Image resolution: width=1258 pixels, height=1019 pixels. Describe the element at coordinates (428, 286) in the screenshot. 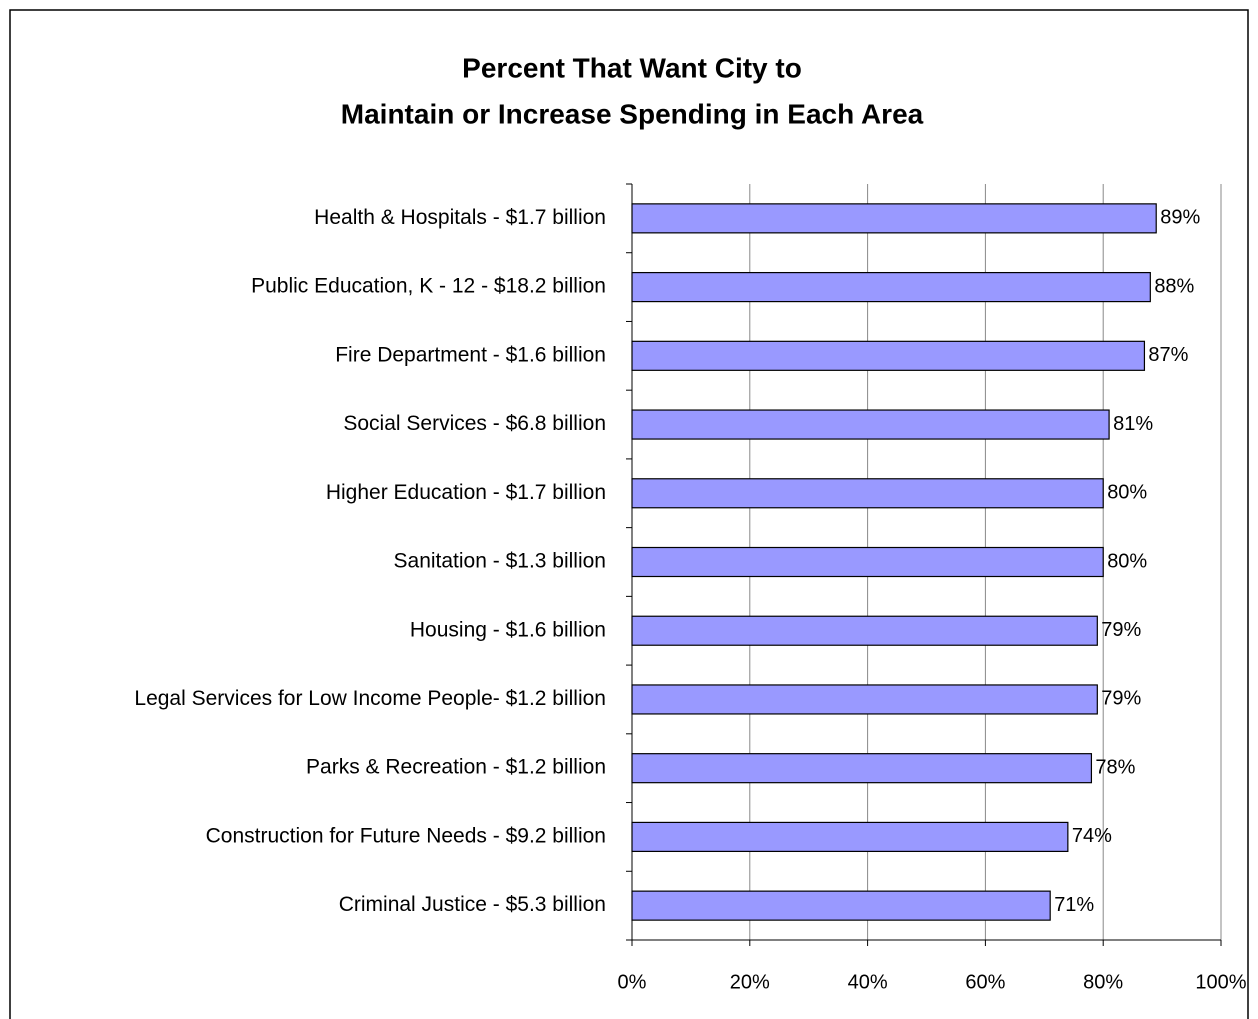

I see `y-tick-label: Public Education, K - 12 - $18.2 billion` at that location.